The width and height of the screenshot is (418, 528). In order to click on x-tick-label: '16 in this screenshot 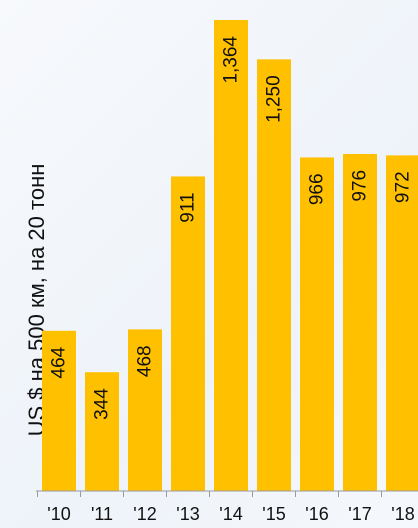, I will do `click(316, 514)`.